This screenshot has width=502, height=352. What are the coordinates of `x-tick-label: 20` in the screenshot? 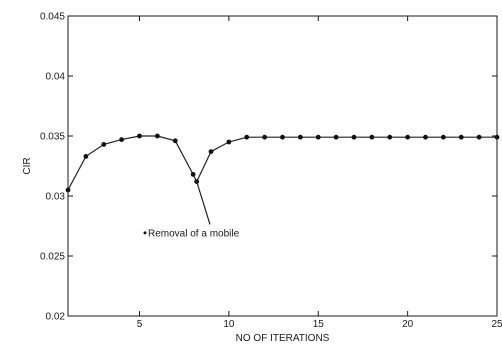 It's located at (408, 324).